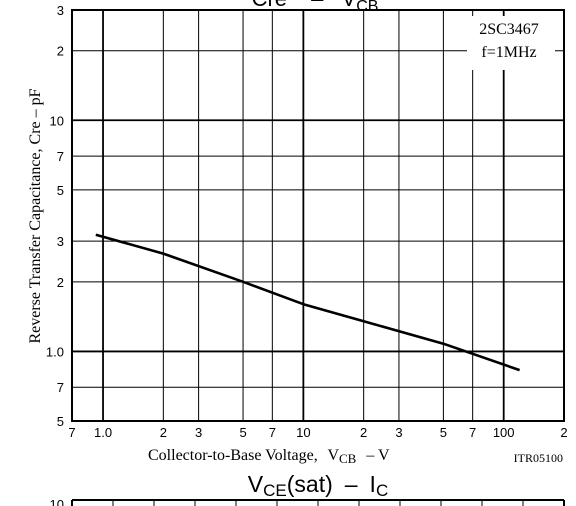  Describe the element at coordinates (509, 29) in the screenshot. I see `device-label: 2SC3467` at that location.